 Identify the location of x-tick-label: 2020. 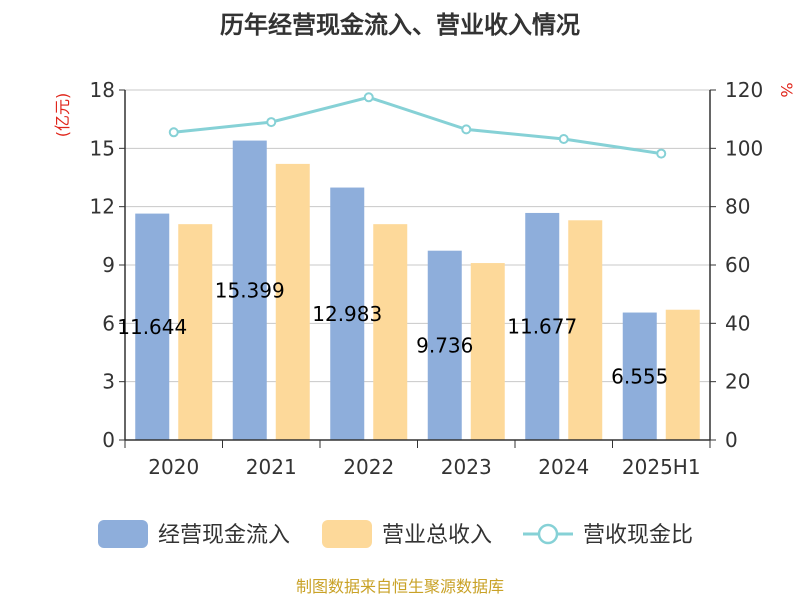
(173, 467).